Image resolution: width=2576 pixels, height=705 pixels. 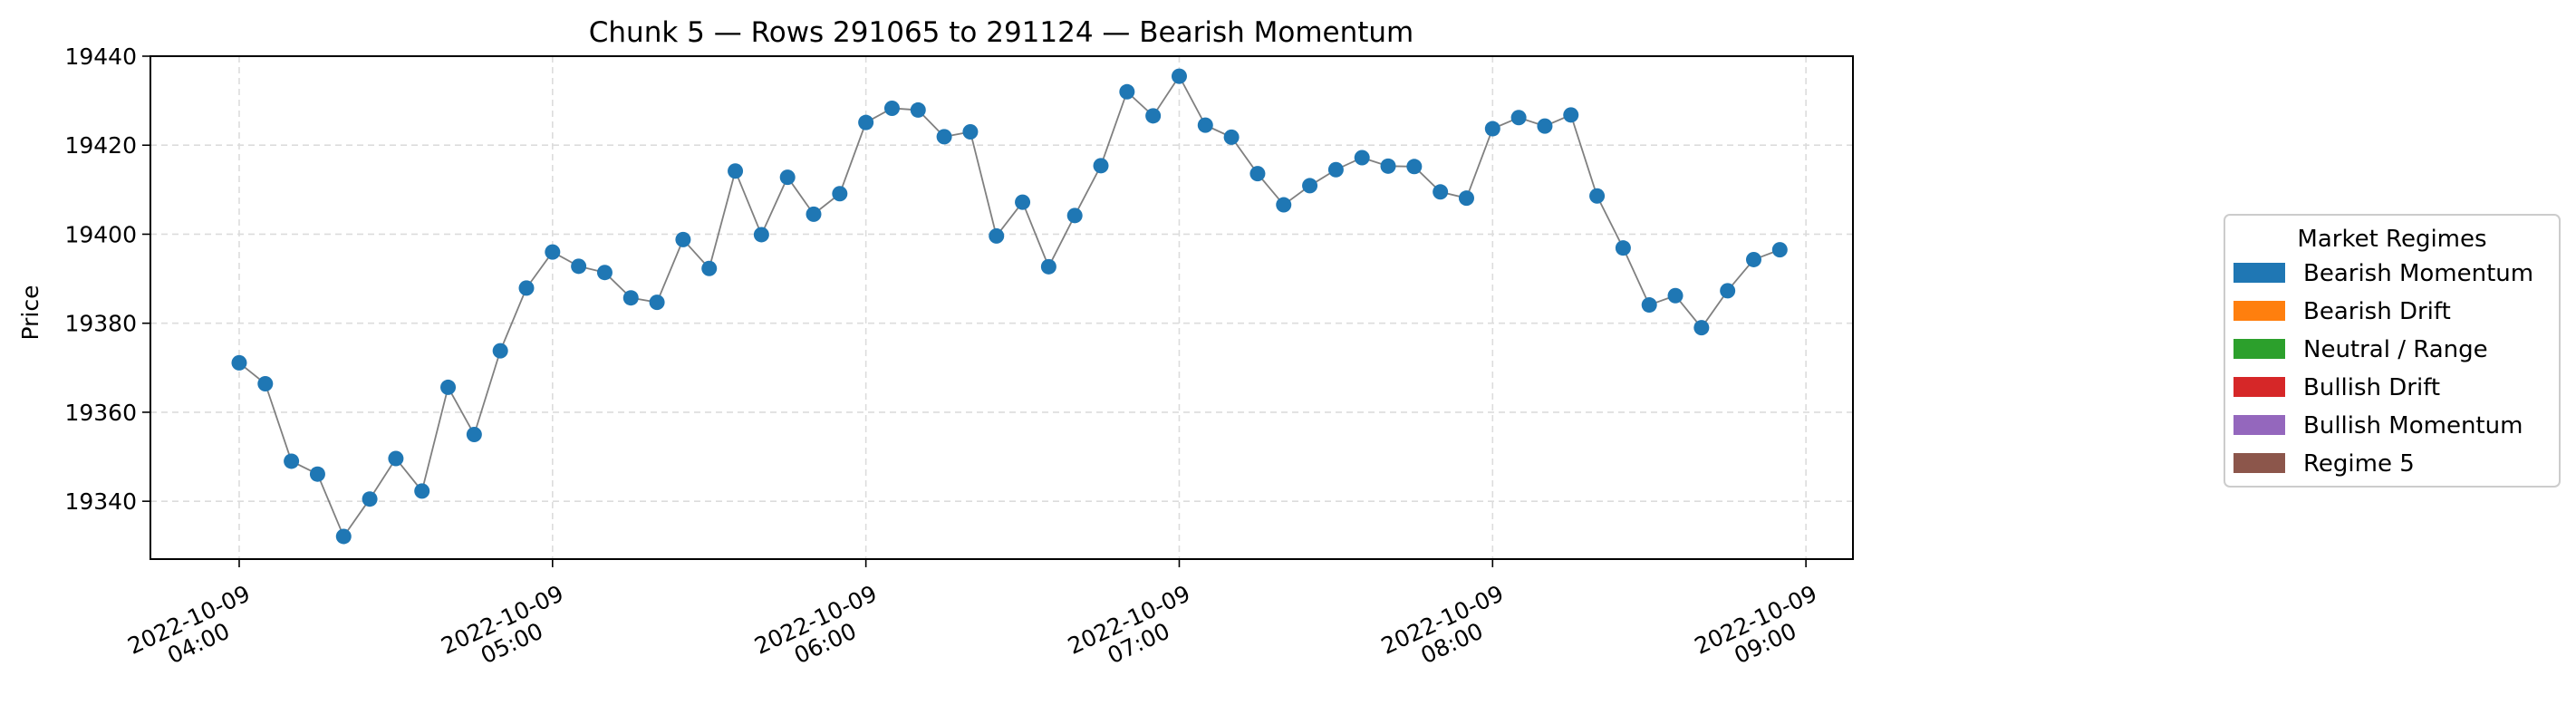 What do you see at coordinates (2418, 273) in the screenshot?
I see `legend-entry-label: Bearish Momentum` at bounding box center [2418, 273].